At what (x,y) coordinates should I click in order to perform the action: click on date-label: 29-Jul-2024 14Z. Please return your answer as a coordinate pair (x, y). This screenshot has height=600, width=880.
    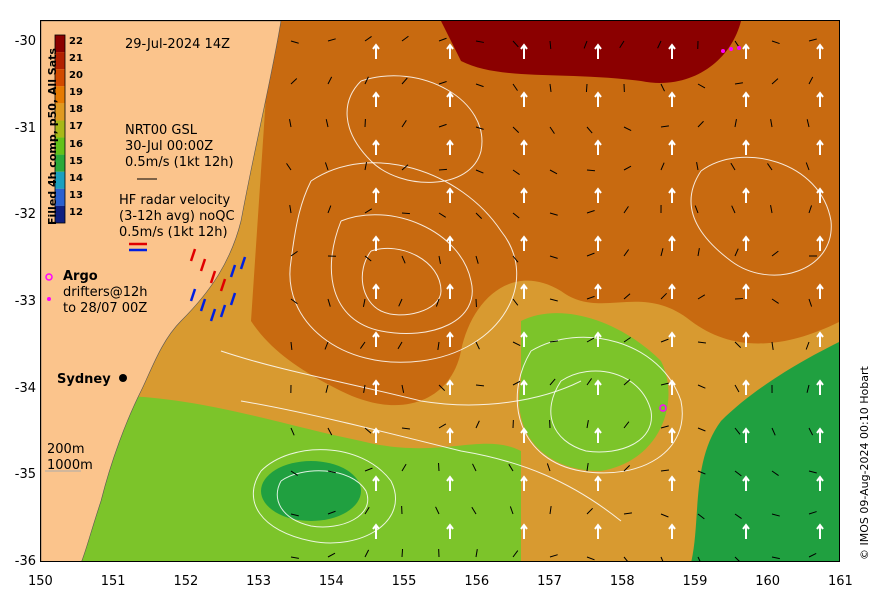
    Looking at the image, I should click on (177, 44).